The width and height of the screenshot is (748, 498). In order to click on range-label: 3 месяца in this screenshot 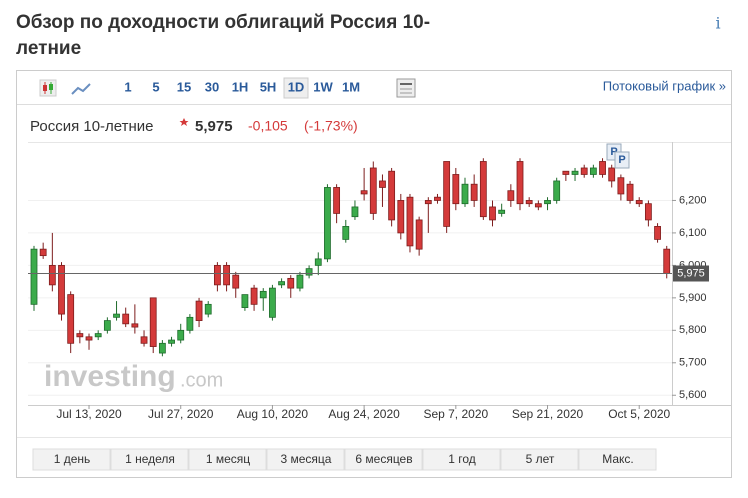, I will do `click(306, 459)`.